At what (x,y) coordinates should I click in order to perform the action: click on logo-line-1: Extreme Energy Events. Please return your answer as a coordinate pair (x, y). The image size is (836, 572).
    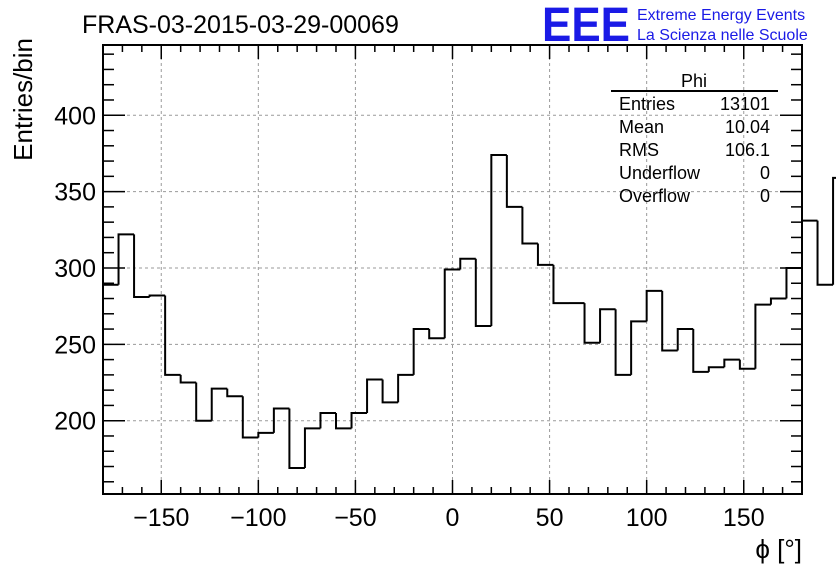
    Looking at the image, I should click on (721, 15).